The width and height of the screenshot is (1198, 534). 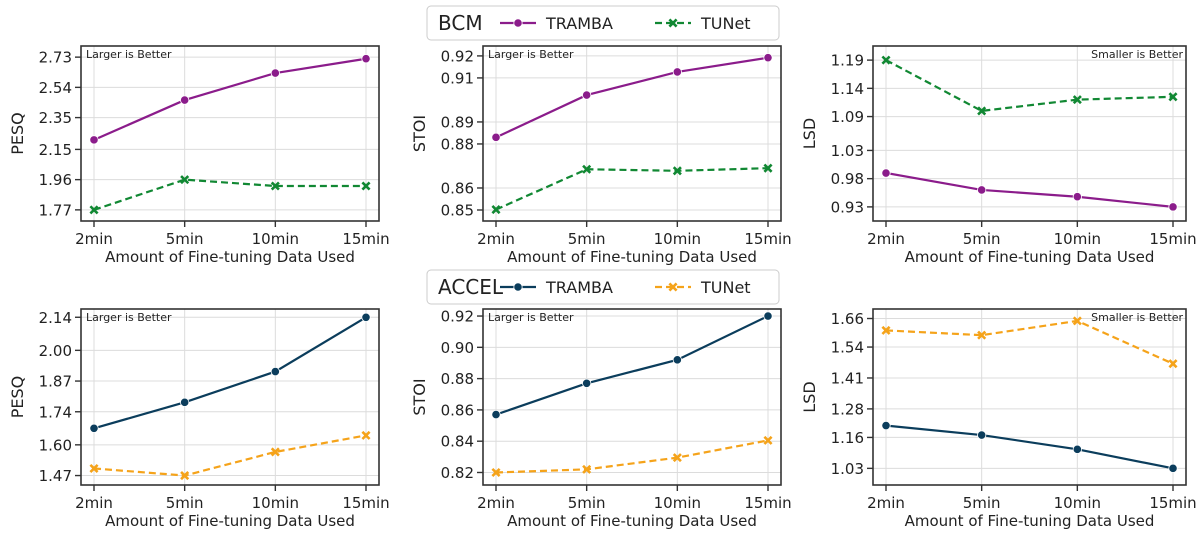 I want to click on annotation-note: Smaller is Better, so click(x=1137, y=54).